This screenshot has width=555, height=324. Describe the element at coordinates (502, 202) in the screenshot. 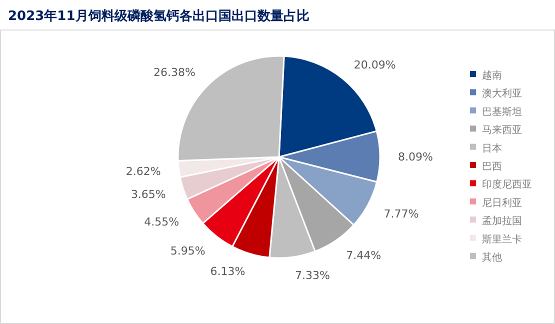

I see `legend-label: 尼日利亚` at that location.